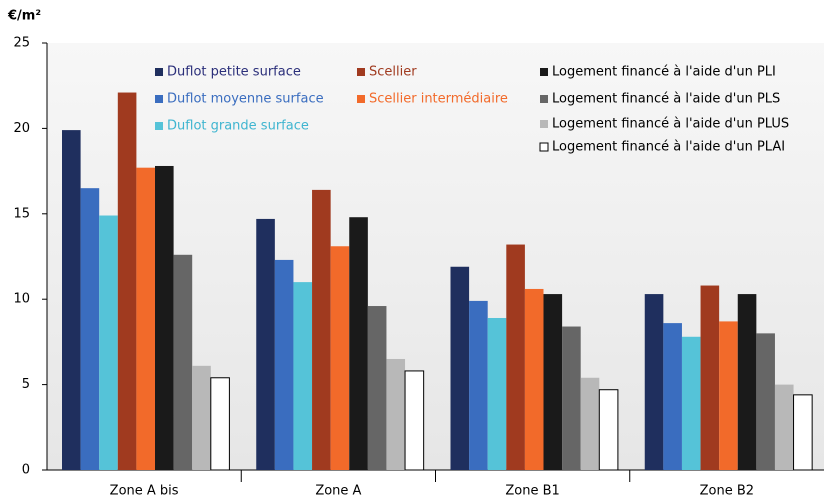 The width and height of the screenshot is (824, 501). What do you see at coordinates (144, 491) in the screenshot?
I see `x-tick-label: Zone A bis` at bounding box center [144, 491].